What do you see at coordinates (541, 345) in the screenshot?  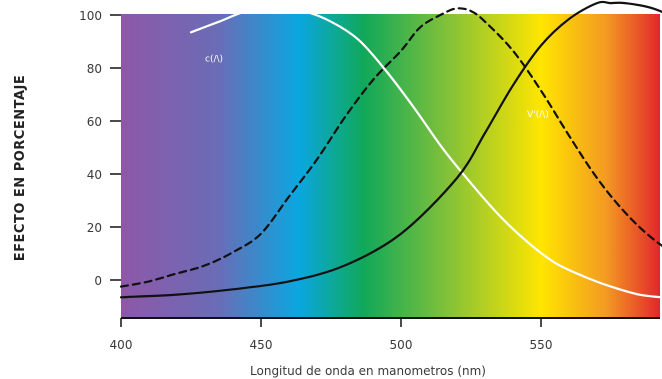 I see `x-tick-label-550: 550` at bounding box center [541, 345].